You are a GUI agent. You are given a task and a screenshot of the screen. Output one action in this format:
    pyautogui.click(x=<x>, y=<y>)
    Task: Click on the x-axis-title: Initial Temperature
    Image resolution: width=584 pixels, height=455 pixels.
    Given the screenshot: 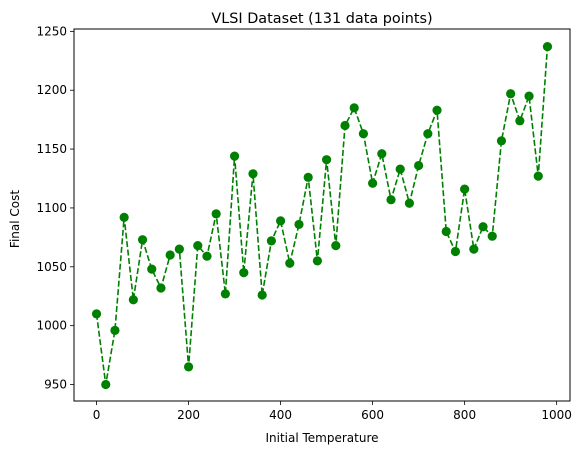 What is the action you would take?
    pyautogui.click(x=321, y=438)
    